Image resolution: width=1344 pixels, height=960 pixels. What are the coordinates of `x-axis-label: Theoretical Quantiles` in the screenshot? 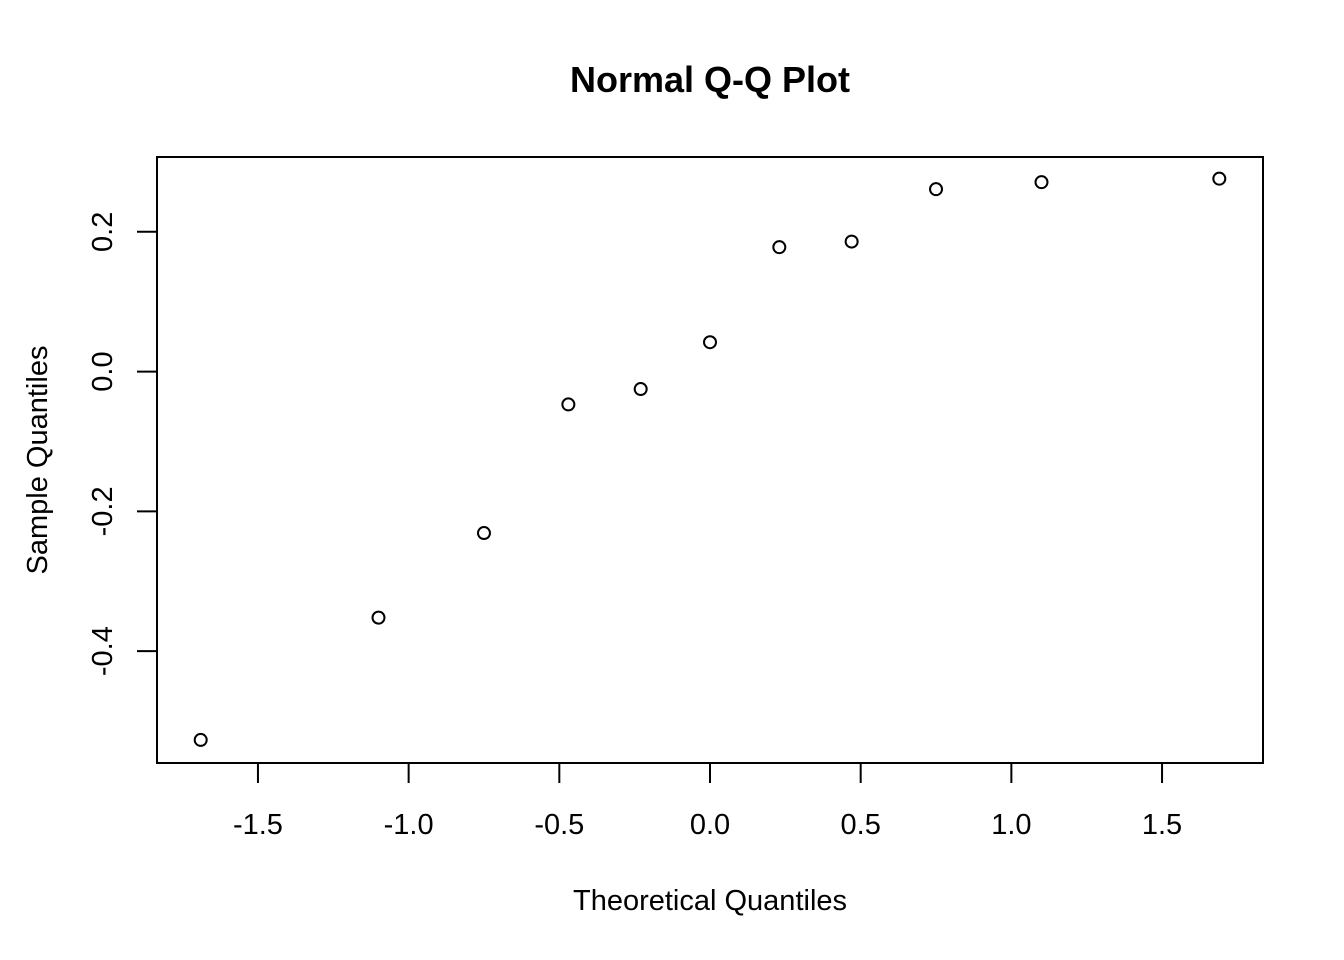 It's located at (710, 901).